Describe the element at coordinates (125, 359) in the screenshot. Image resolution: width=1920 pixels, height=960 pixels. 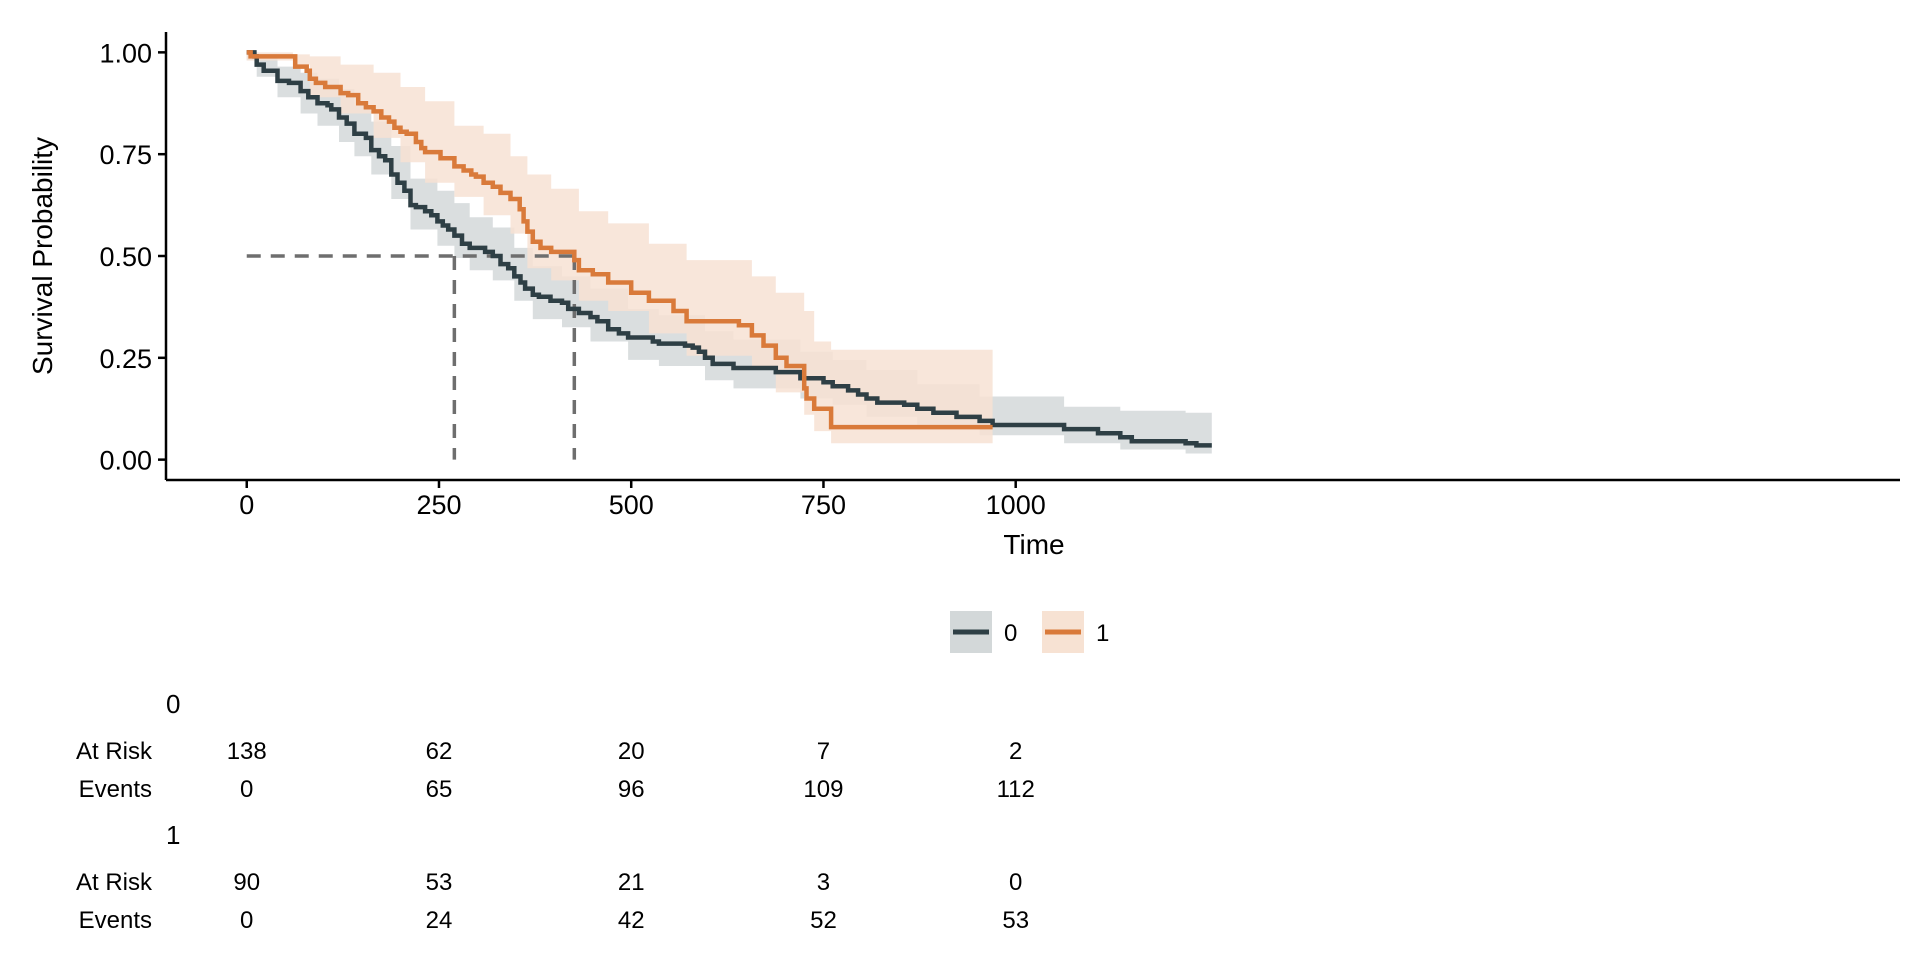
I see `y-tick-label-0.25: 0.25` at that location.